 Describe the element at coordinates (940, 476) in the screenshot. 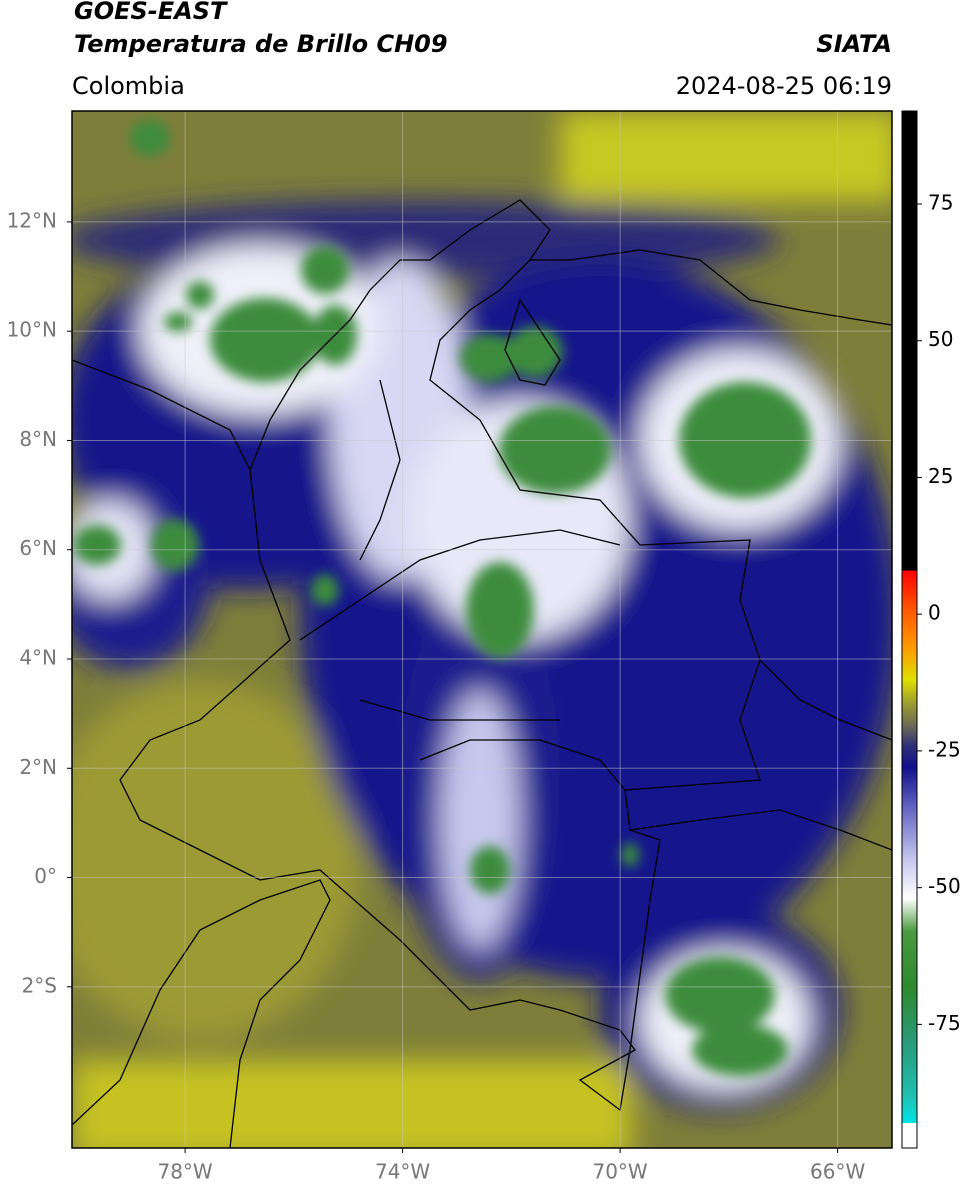

I see `colorbar-tick-label: 25` at that location.